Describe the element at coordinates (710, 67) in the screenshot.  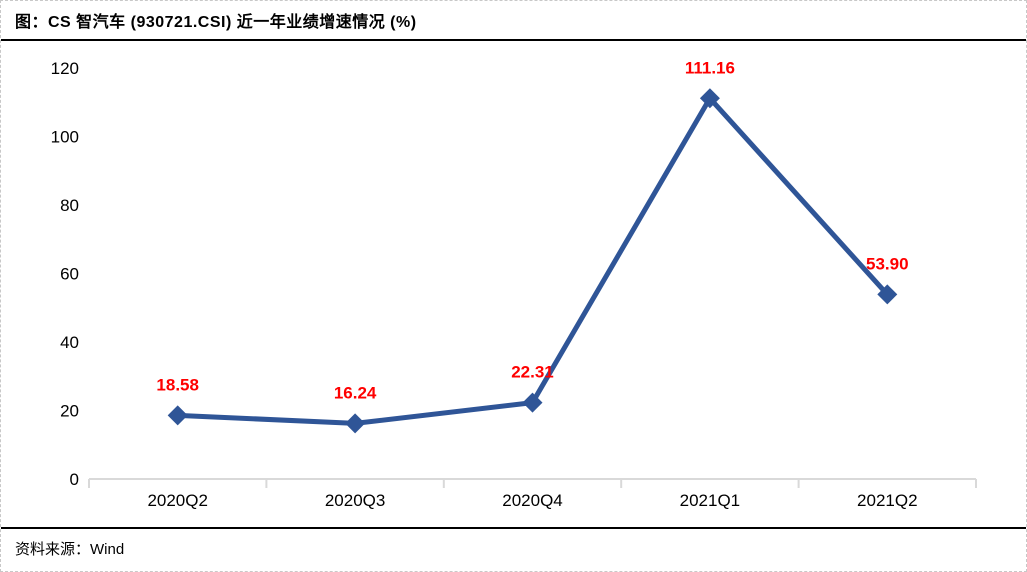
I see `data-point-label: 111.16` at that location.